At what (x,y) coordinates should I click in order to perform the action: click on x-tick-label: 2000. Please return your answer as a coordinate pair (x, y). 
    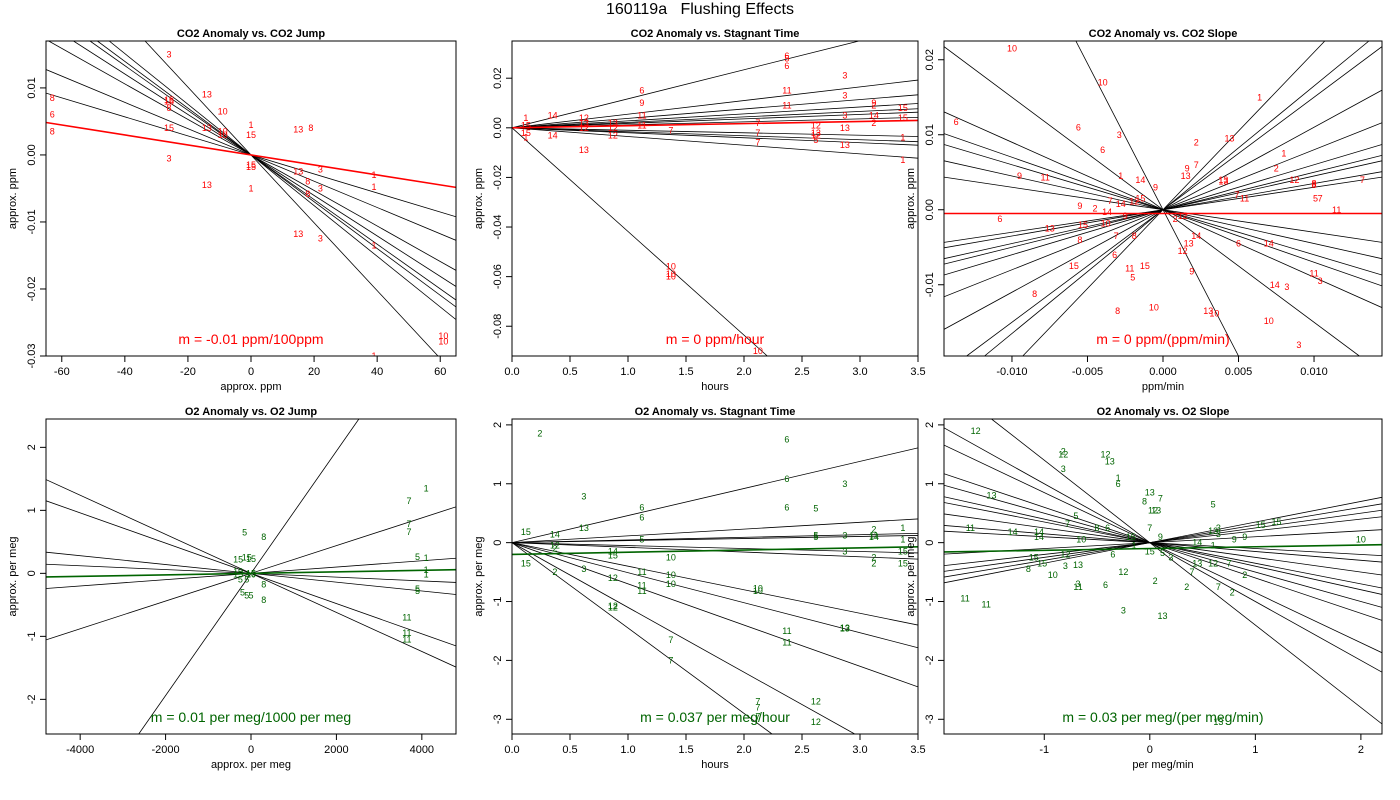
    Looking at the image, I should click on (336, 750).